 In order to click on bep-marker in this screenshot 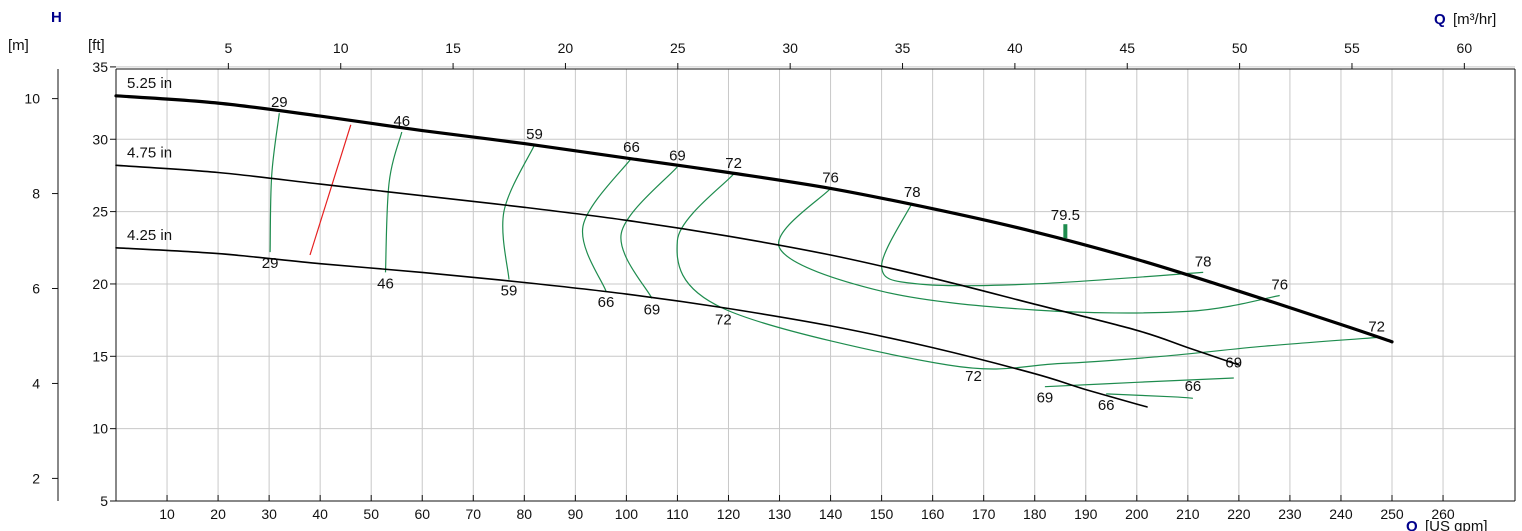, I will do `click(1065, 231)`.